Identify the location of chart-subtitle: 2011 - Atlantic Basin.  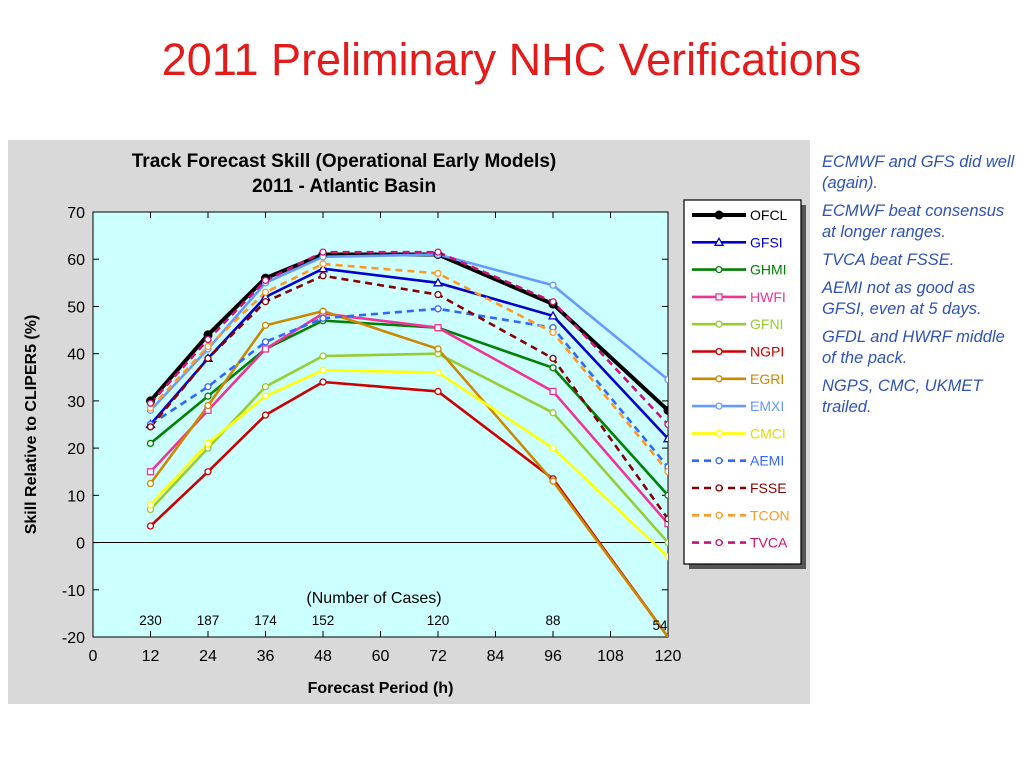
(344, 186).